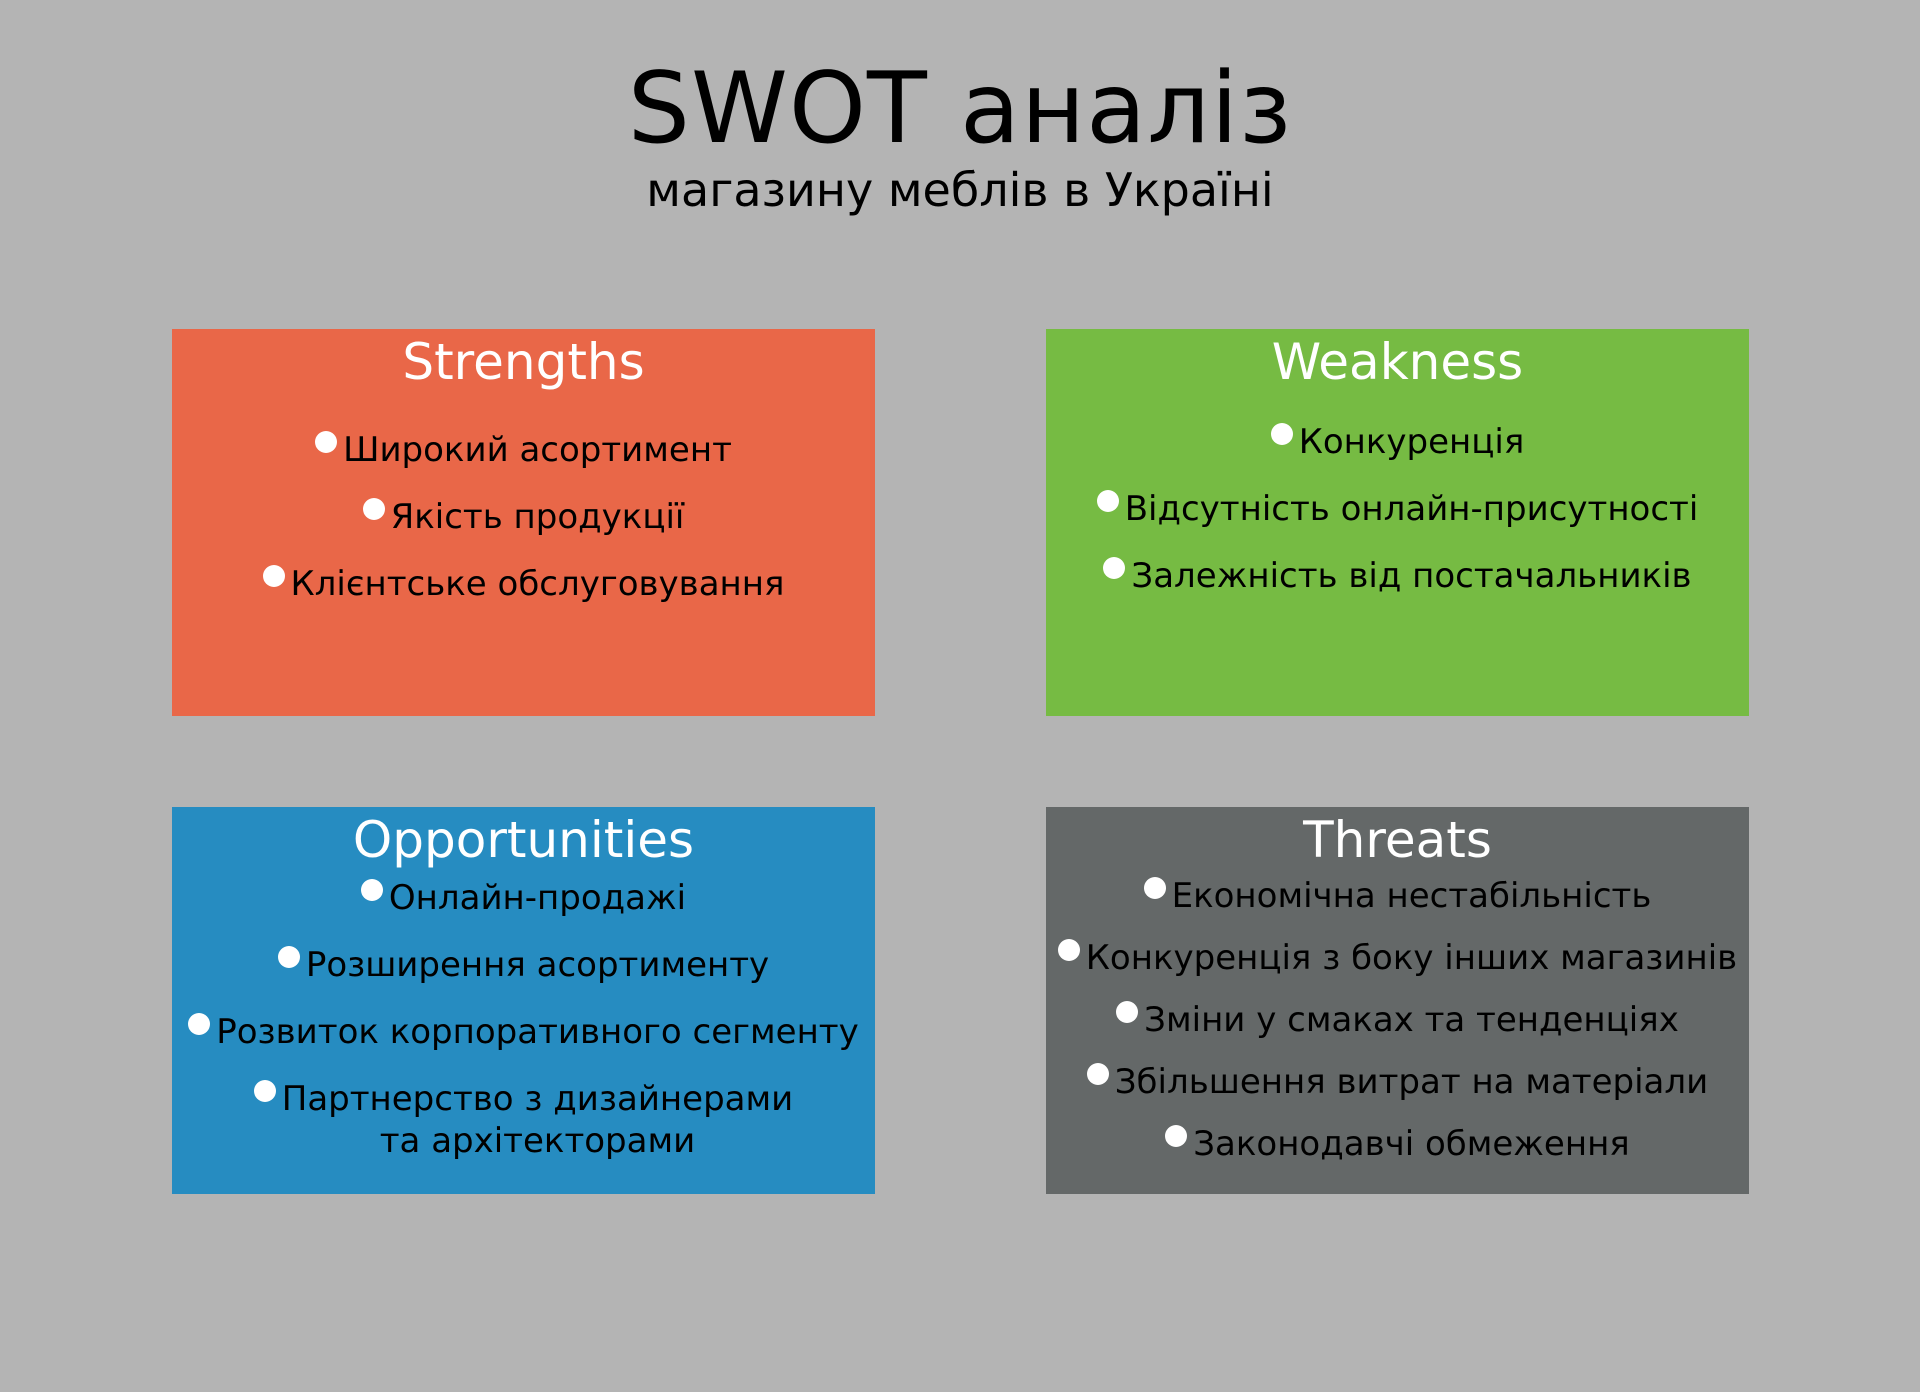 The image size is (1920, 1392). Describe the element at coordinates (1397, 896) in the screenshot. I see `list-item: Економічна нестабільність` at that location.